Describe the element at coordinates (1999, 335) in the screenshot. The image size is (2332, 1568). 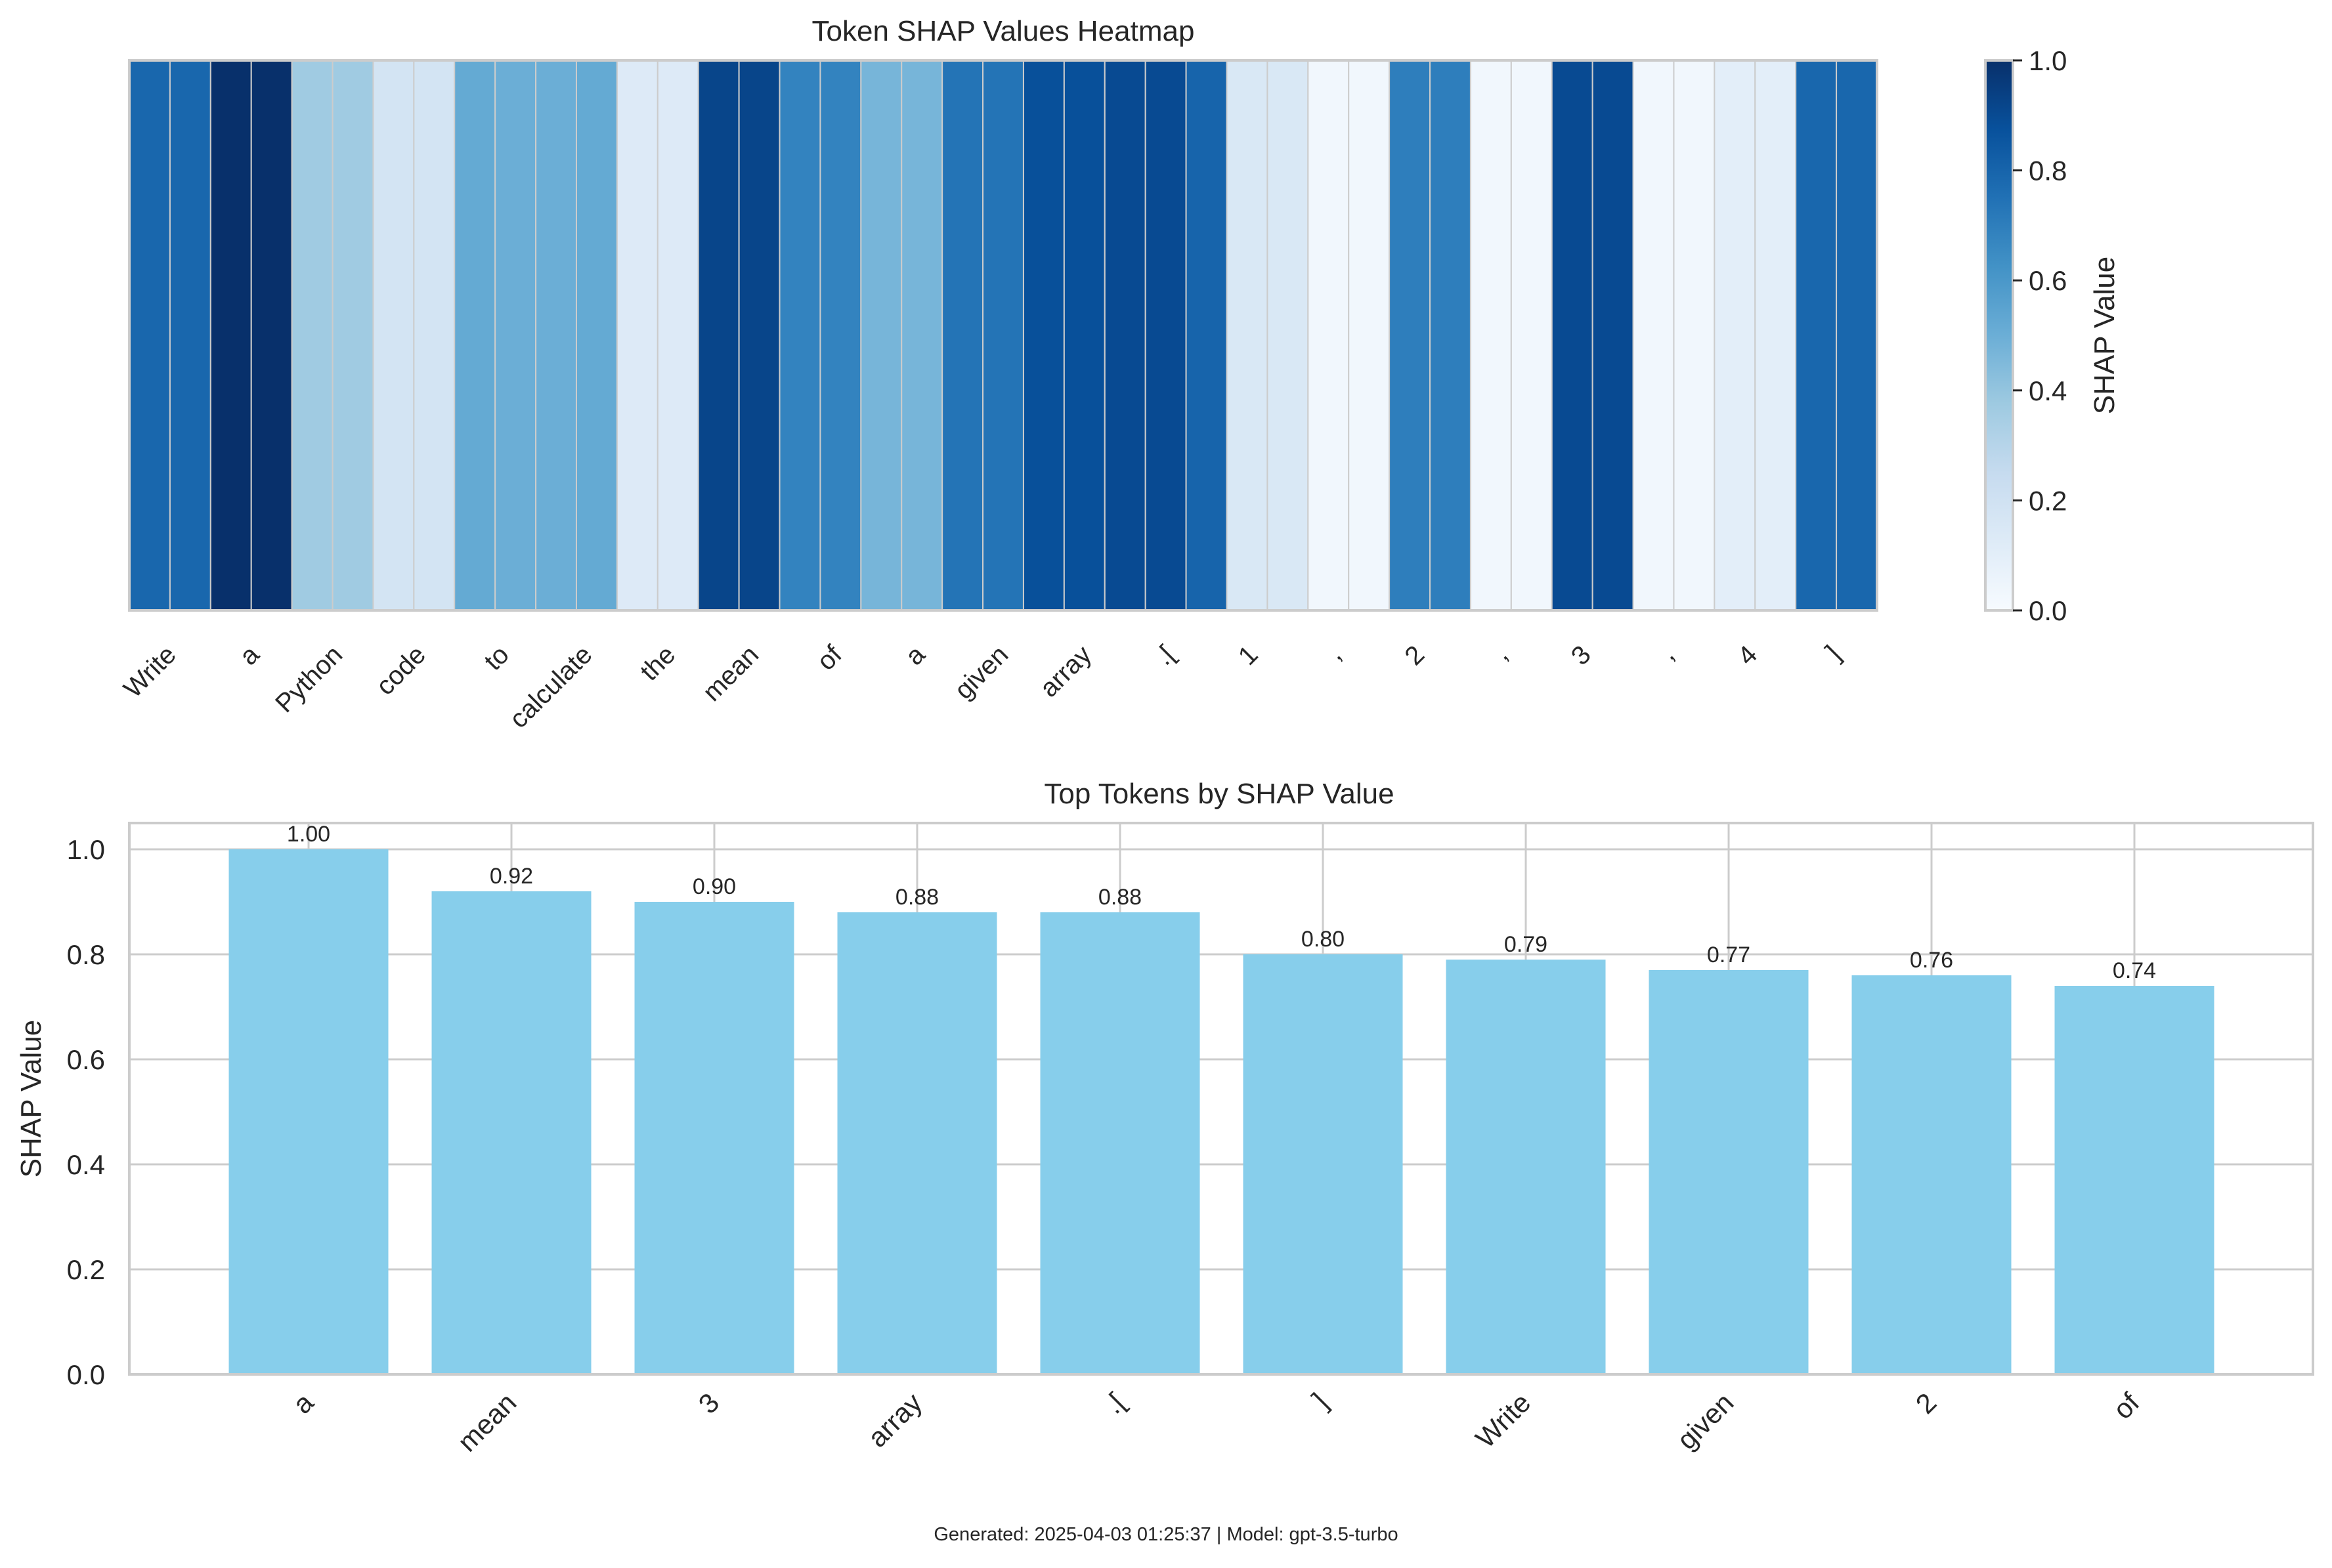
I see `colorbar` at that location.